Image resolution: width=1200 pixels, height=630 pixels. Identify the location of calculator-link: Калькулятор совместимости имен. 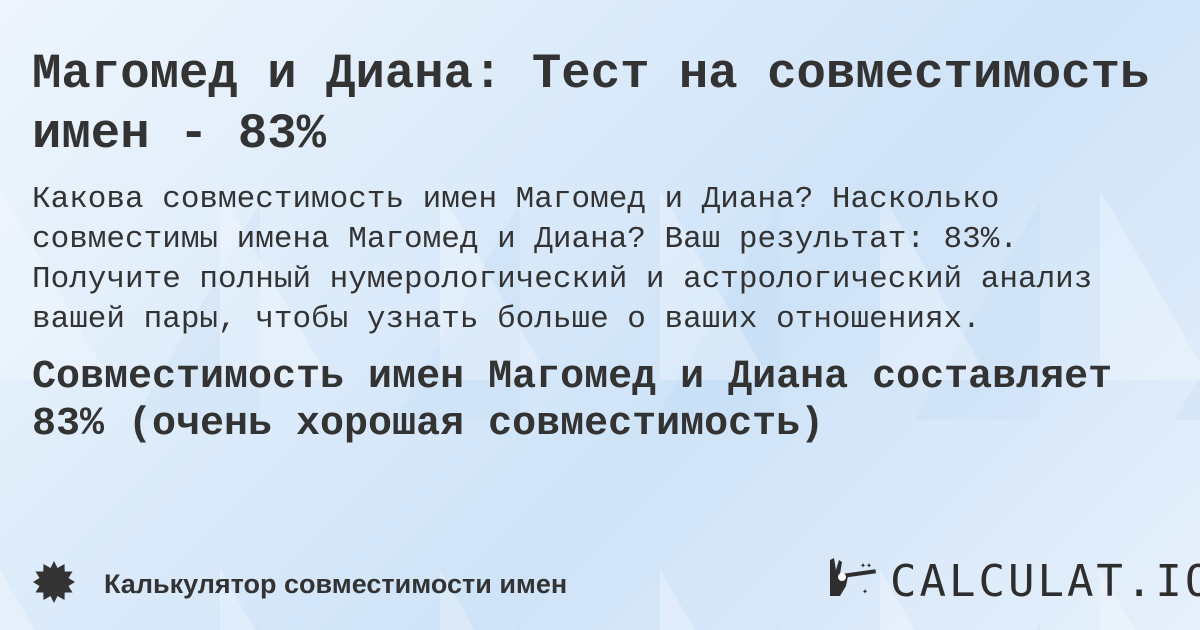
(299, 584).